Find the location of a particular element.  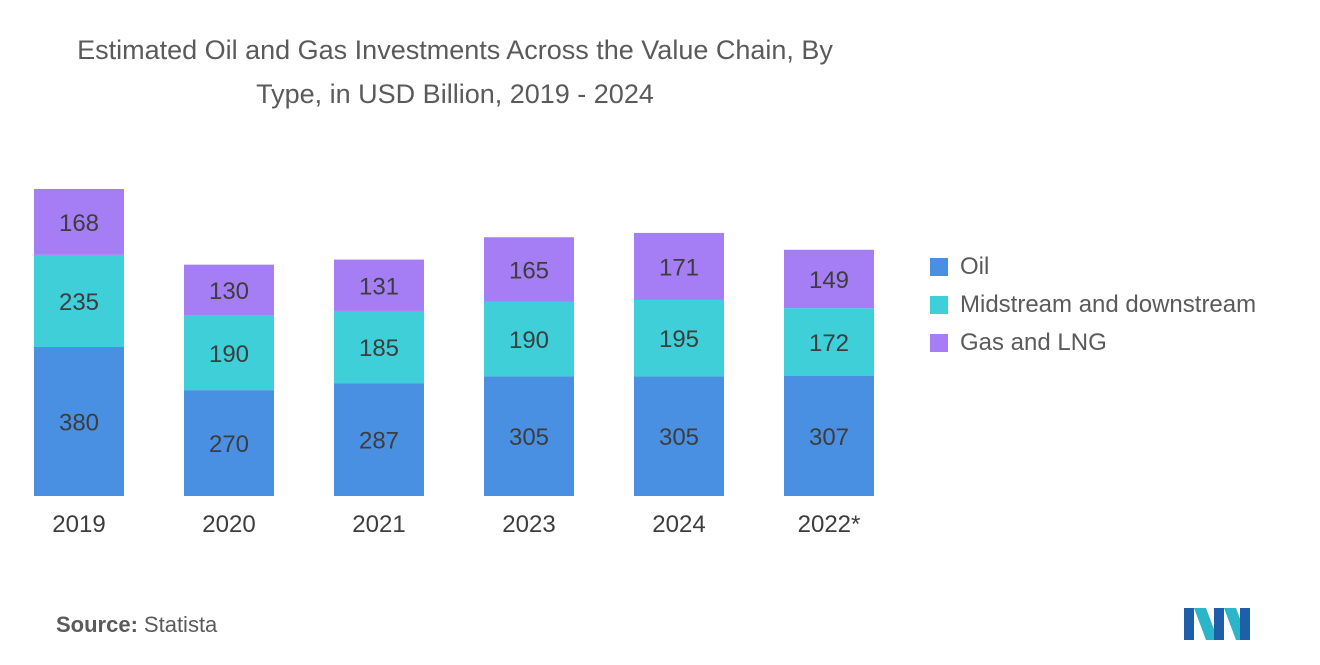

bar-midstream-and-downstream-2022 is located at coordinates (829, 342).